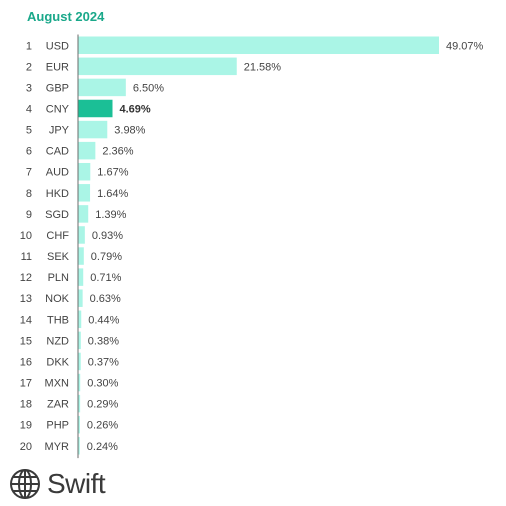 Image resolution: width=506 pixels, height=506 pixels. What do you see at coordinates (102, 384) in the screenshot?
I see `value-label: 0.30%` at bounding box center [102, 384].